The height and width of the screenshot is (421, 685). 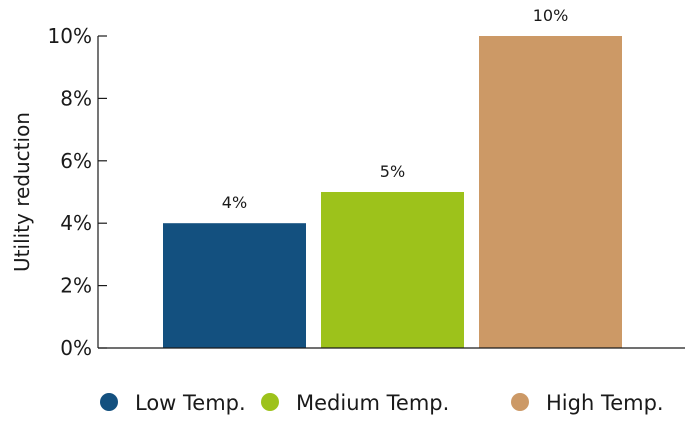 I want to click on y-axis-label: Utility reduction, so click(x=22, y=192).